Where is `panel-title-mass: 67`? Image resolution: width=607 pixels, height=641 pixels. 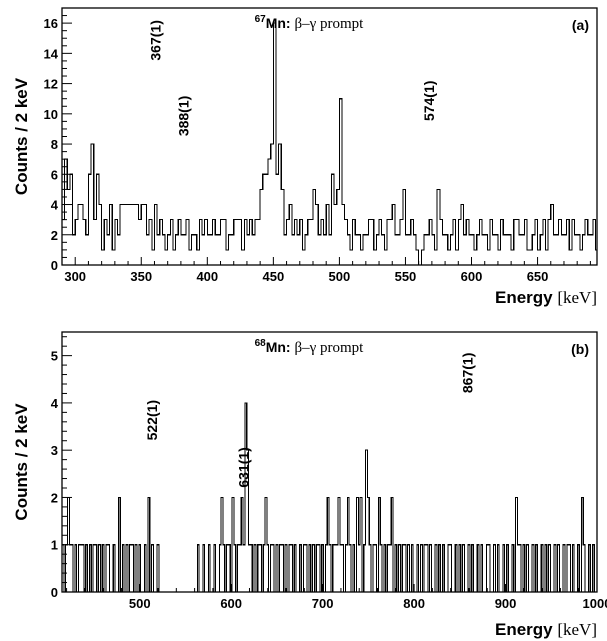
panel-title-mass: 67 is located at coordinates (261, 19).